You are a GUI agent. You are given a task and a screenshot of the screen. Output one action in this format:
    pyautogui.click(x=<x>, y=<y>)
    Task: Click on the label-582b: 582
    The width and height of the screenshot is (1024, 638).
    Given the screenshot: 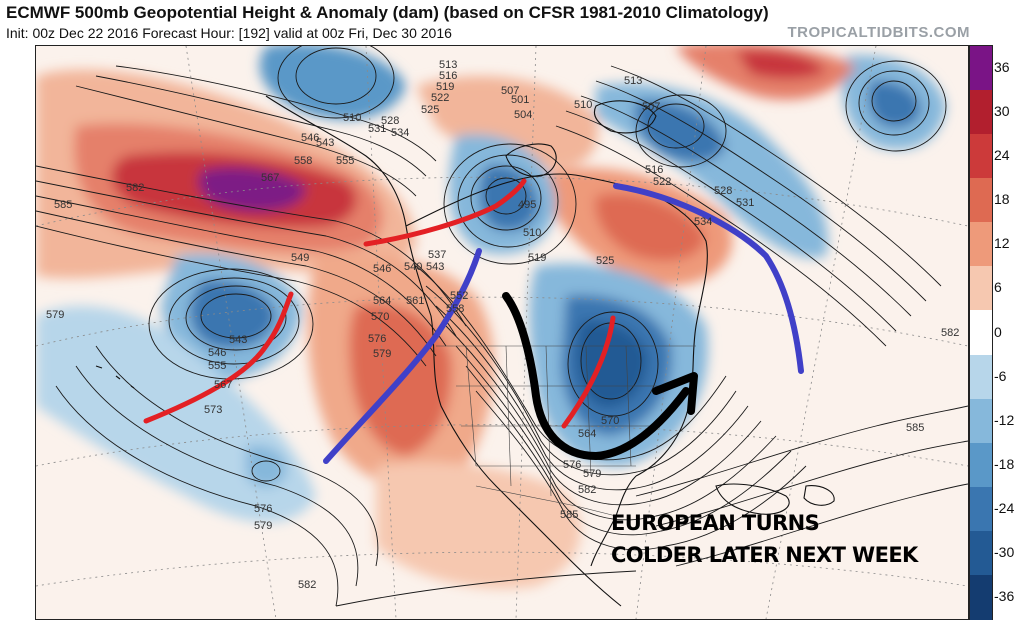 What is the action you would take?
    pyautogui.click(x=307, y=585)
    